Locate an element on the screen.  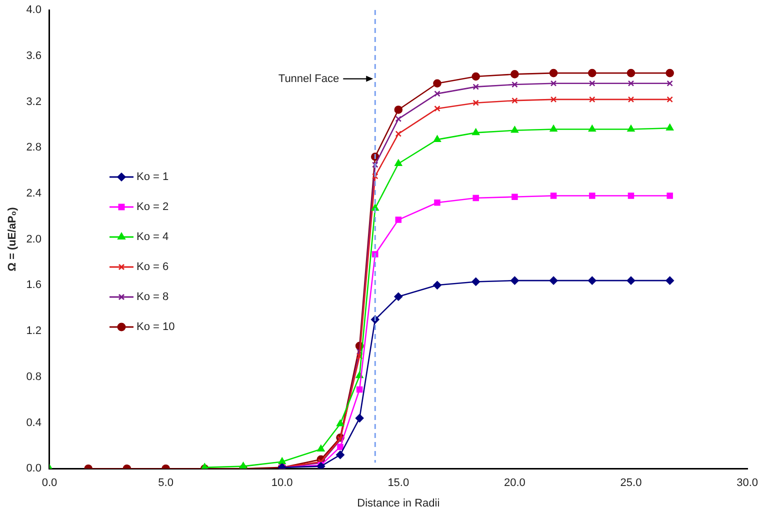
legend-label: Ko = 8 is located at coordinates (152, 297).